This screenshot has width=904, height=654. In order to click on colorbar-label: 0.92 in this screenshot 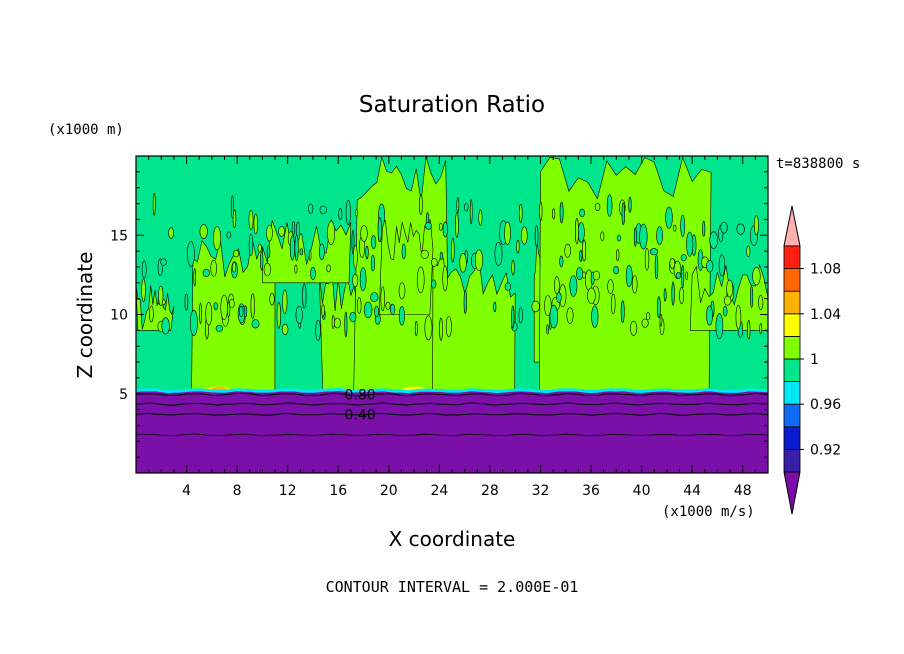, I will do `click(825, 450)`.